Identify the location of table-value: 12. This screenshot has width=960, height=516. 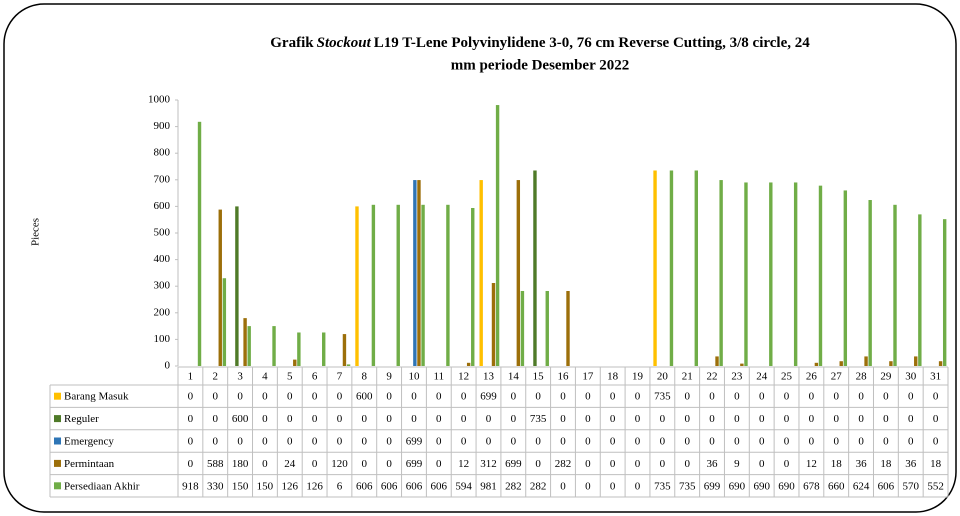
(811, 464).